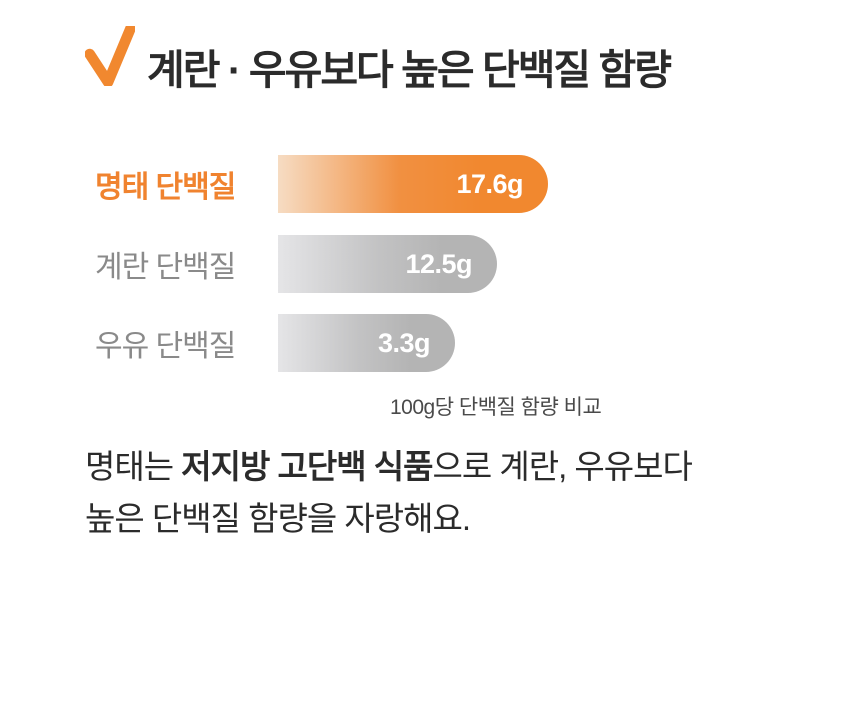  What do you see at coordinates (366, 343) in the screenshot?
I see `bar-milk: 3.3g` at bounding box center [366, 343].